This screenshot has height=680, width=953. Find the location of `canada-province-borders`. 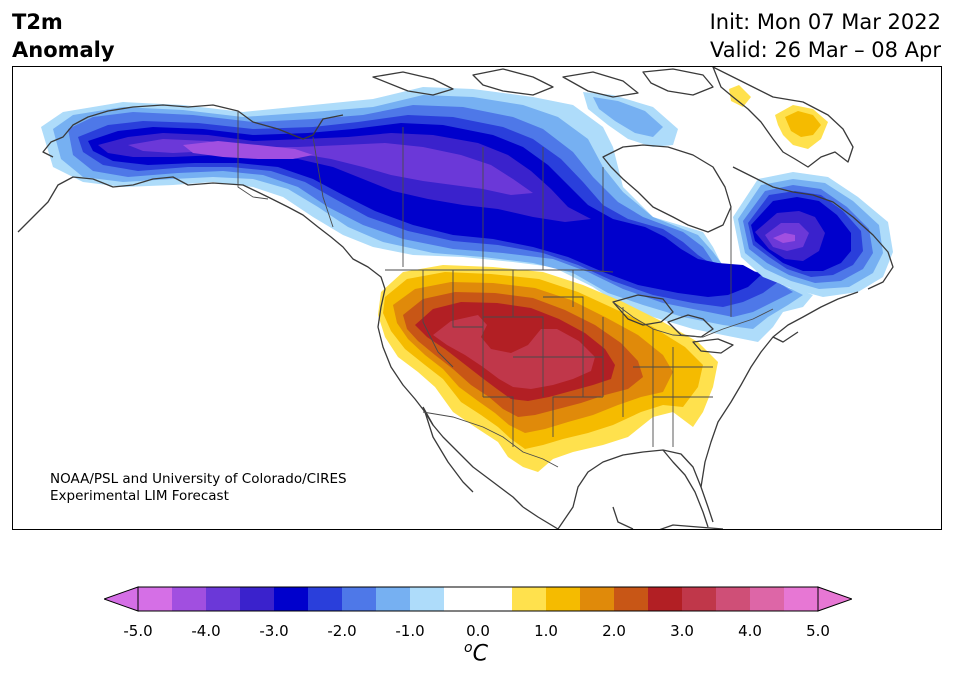

canada-province-borders is located at coordinates (522, 222).